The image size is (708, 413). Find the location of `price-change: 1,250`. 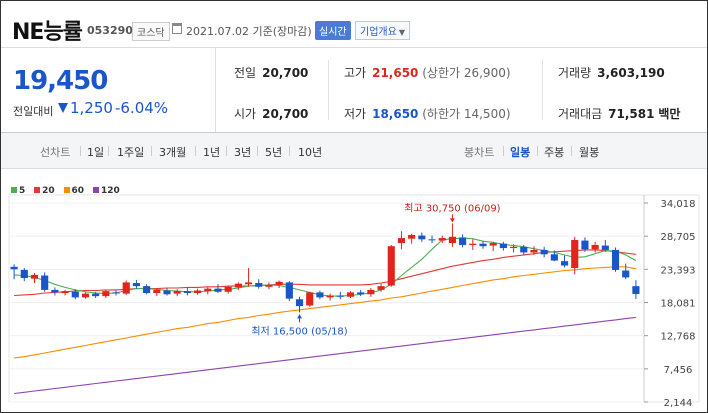

price-change: 1,250 is located at coordinates (91, 108).